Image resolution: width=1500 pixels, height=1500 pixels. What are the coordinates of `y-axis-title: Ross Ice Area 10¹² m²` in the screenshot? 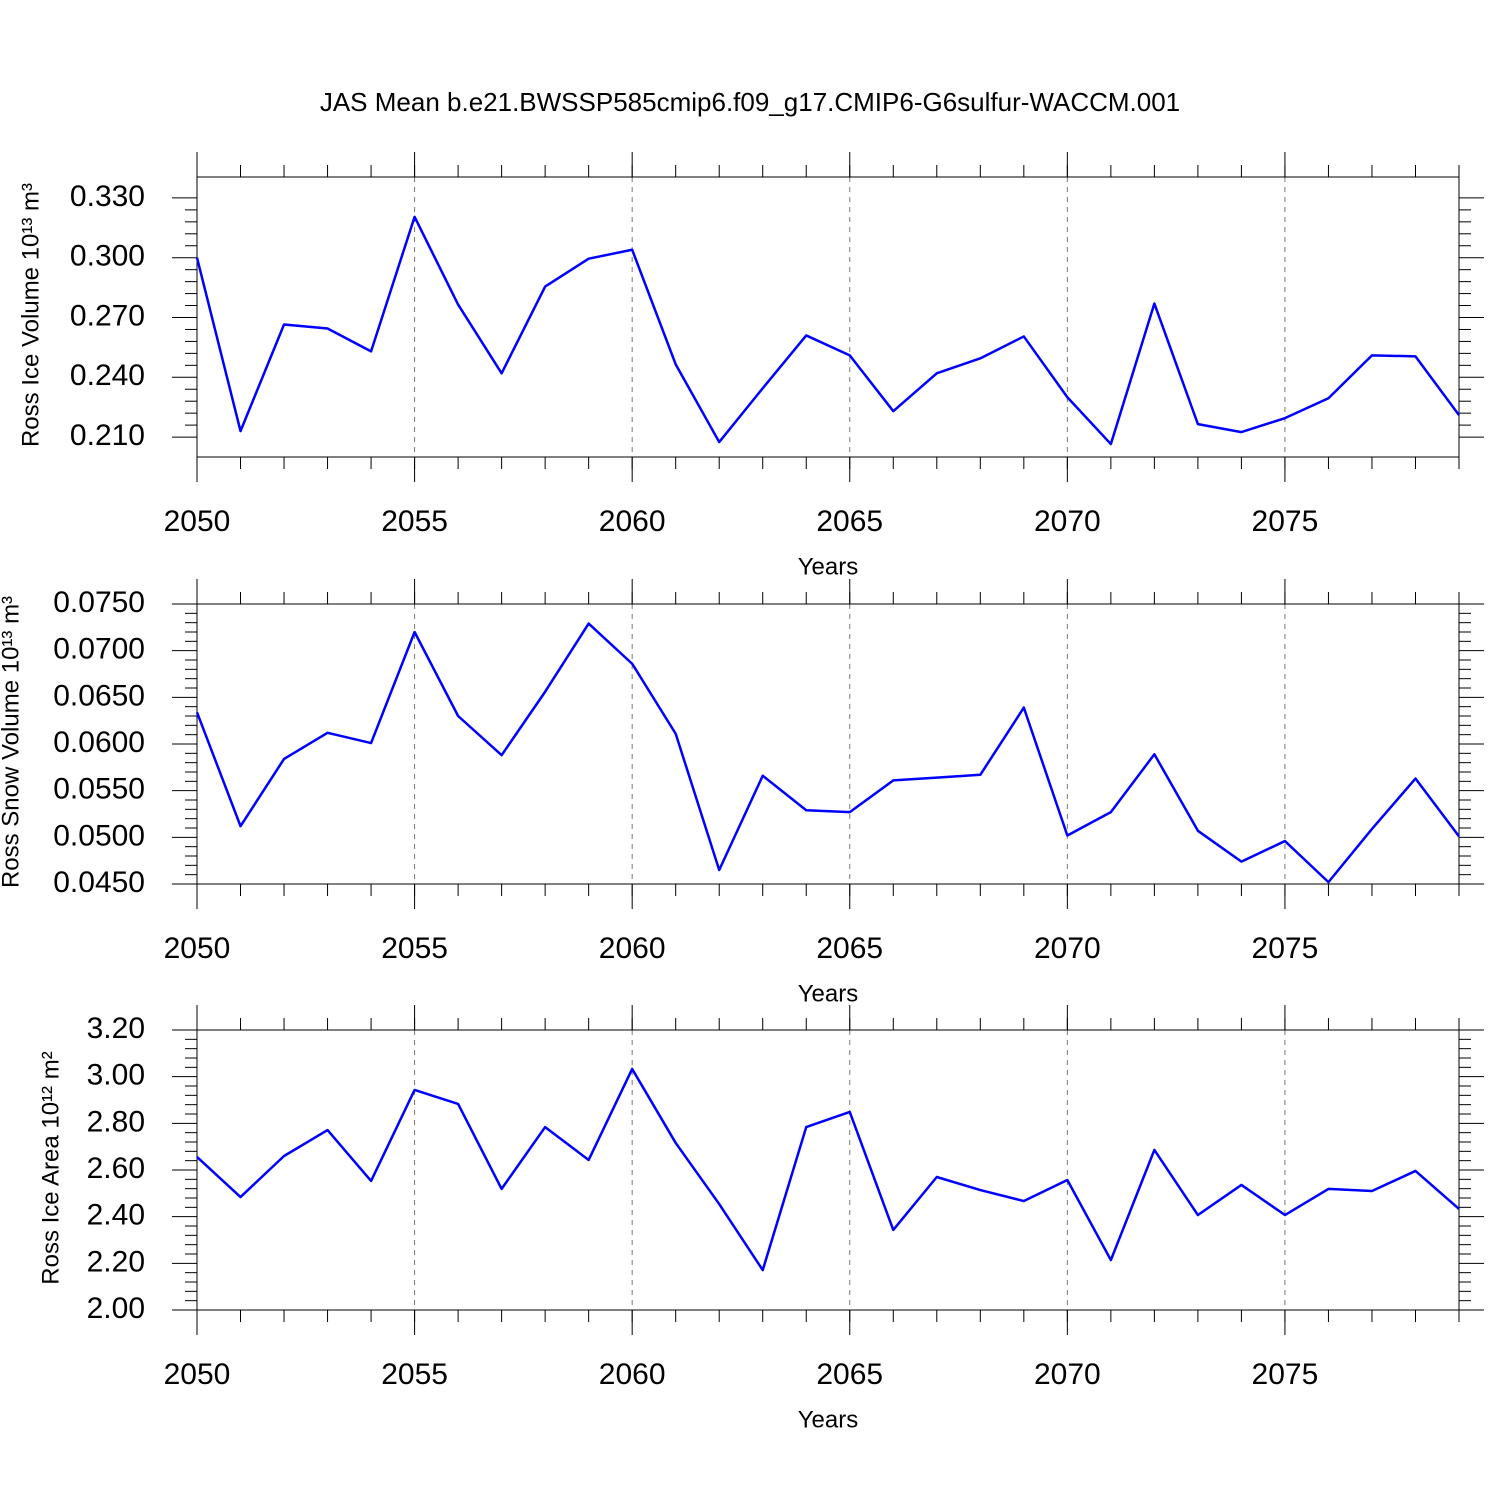 It's located at (50, 1167).